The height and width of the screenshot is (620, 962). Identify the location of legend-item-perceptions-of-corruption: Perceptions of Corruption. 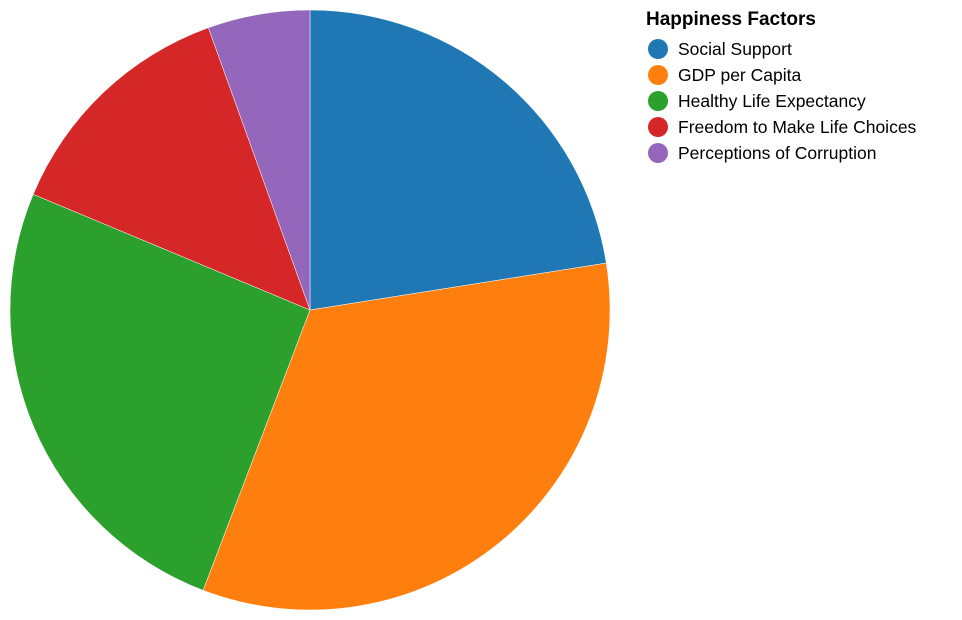
(781, 153).